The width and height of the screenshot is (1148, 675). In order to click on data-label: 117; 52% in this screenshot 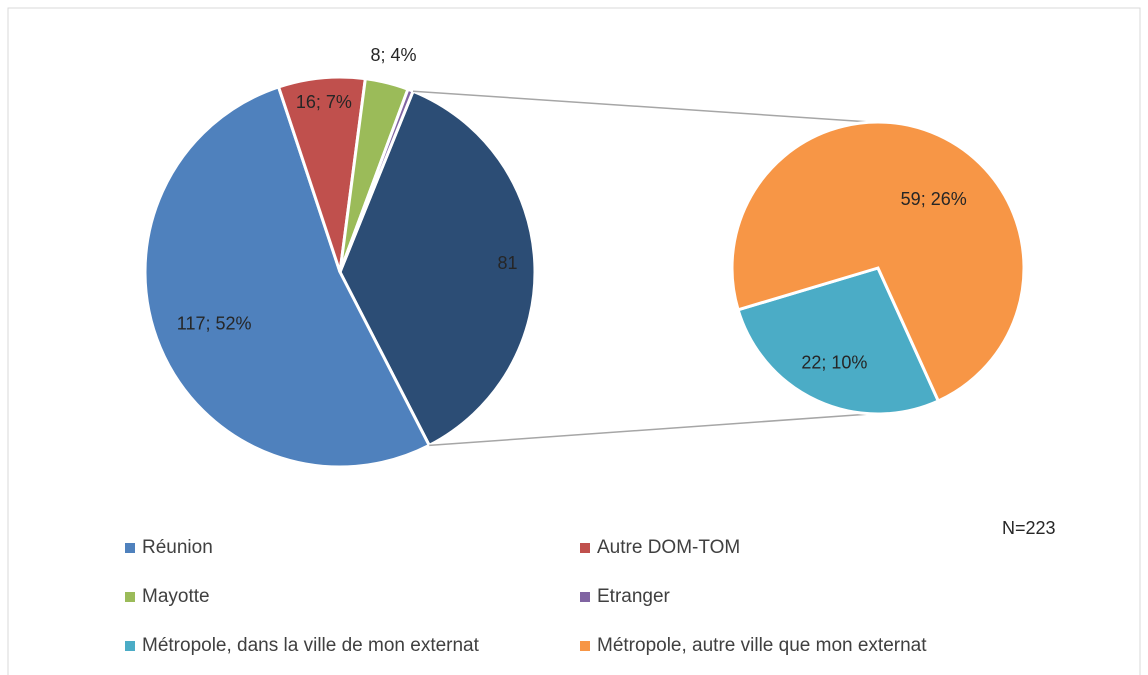, I will do `click(214, 324)`.